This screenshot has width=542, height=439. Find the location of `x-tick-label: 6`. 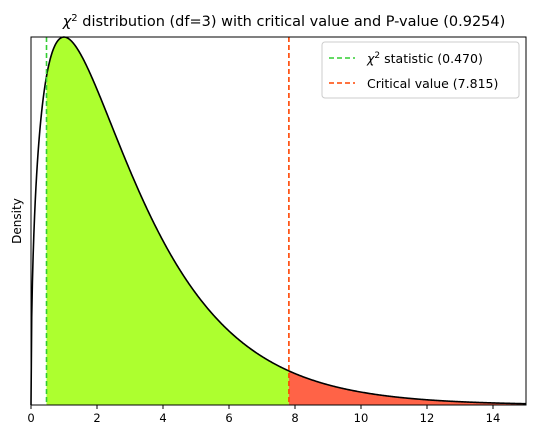

x-tick-label: 6 is located at coordinates (228, 418).